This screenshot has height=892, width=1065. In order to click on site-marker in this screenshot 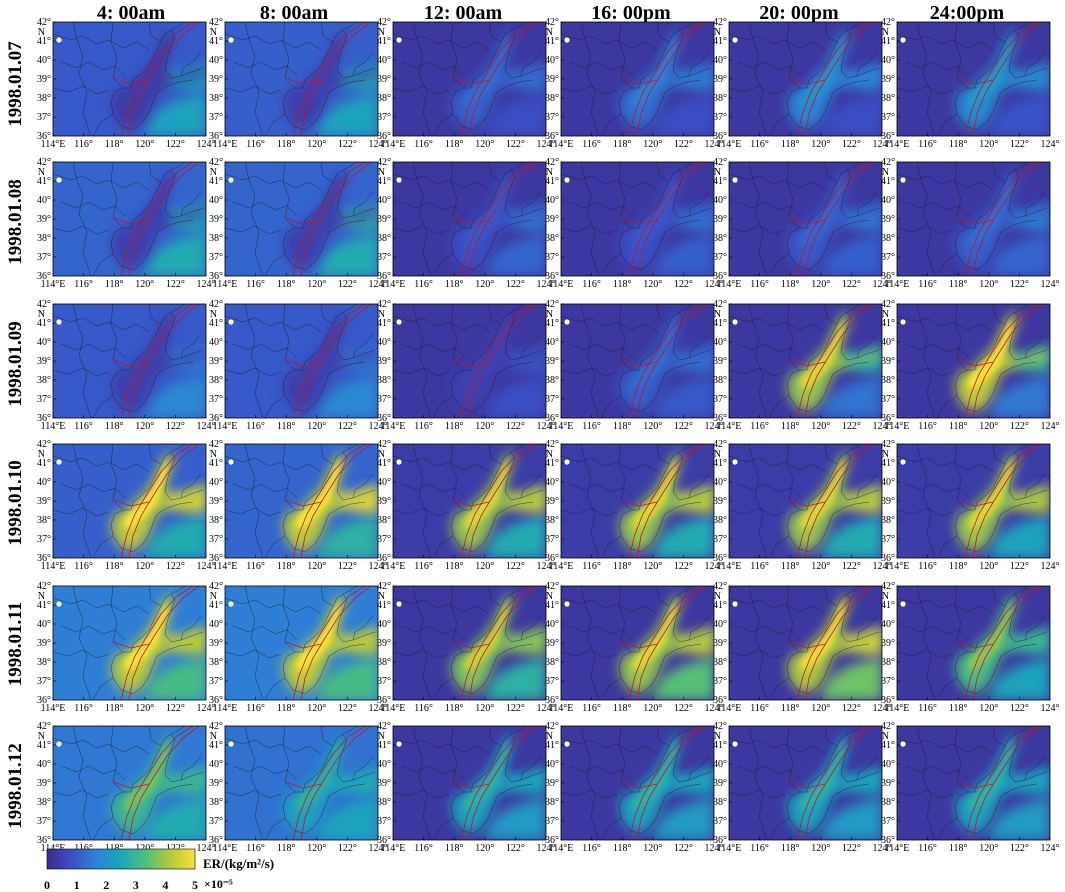, I will do `click(59, 462)`.